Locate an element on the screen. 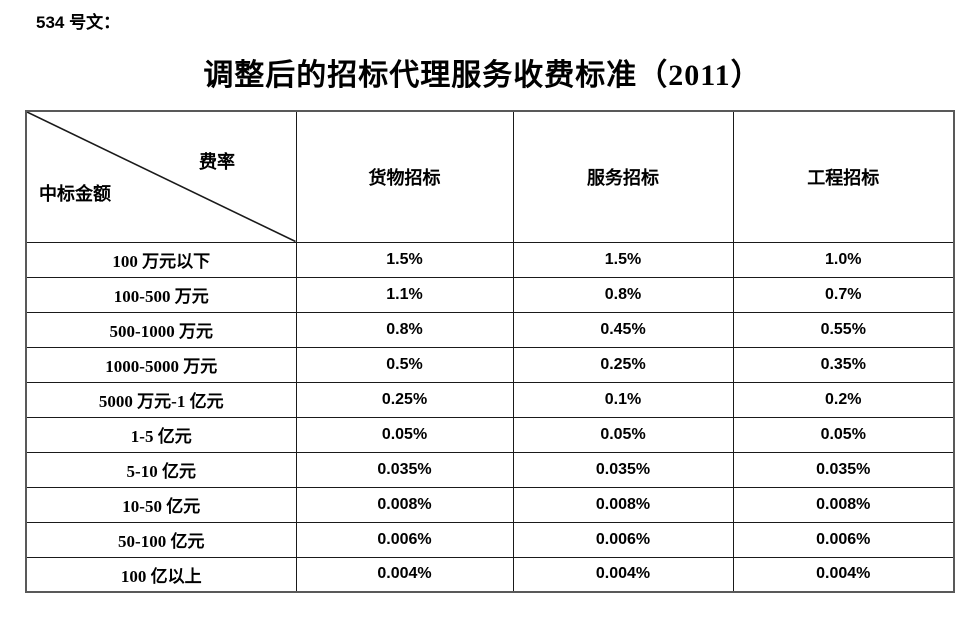  rate-cell: 0.1% is located at coordinates (623, 399).